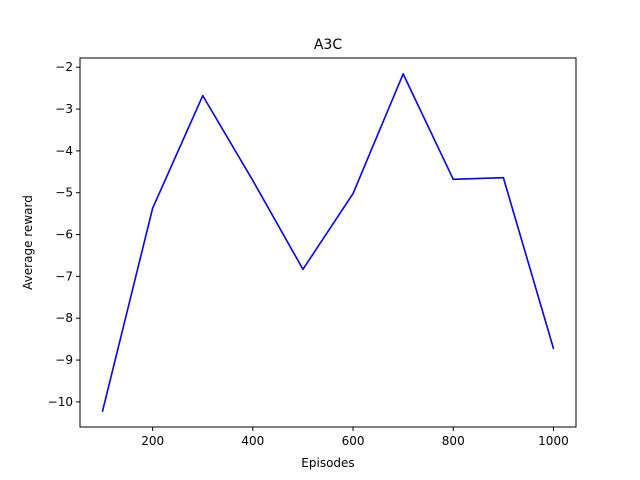  I want to click on x-tick-label: 800, so click(453, 441).